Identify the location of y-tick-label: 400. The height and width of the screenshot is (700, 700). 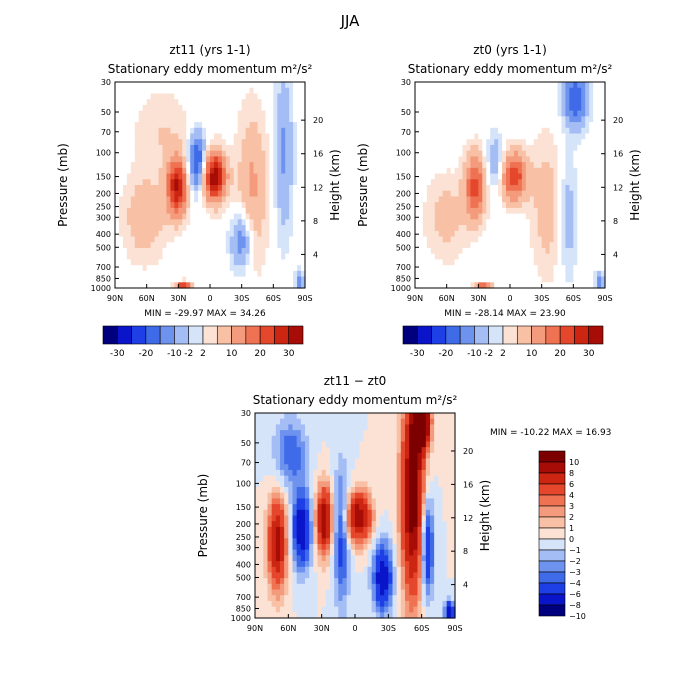
(403, 234).